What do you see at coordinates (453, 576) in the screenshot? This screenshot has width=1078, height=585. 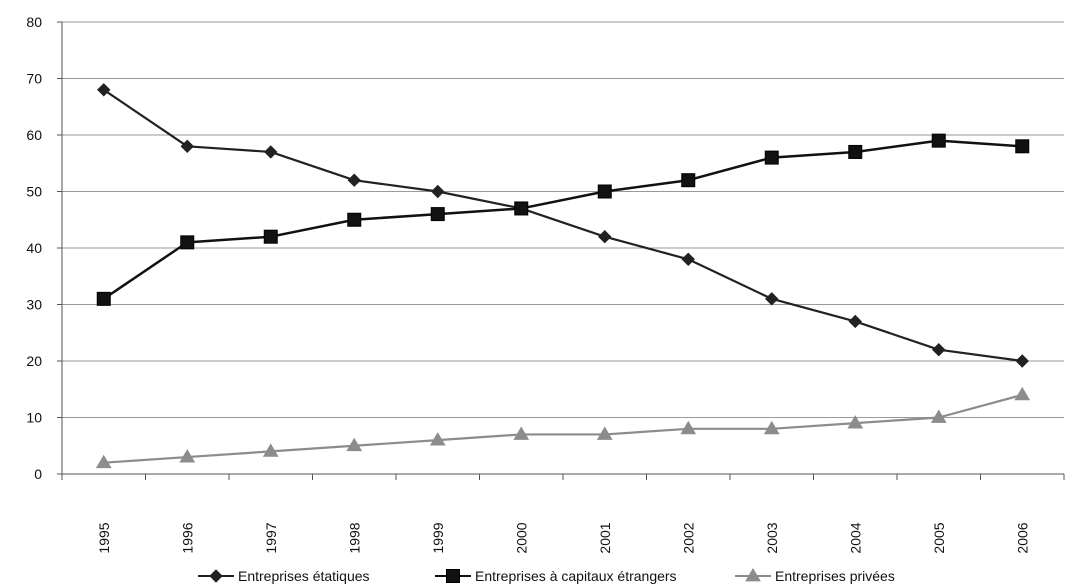 I see `legend-marker-square` at bounding box center [453, 576].